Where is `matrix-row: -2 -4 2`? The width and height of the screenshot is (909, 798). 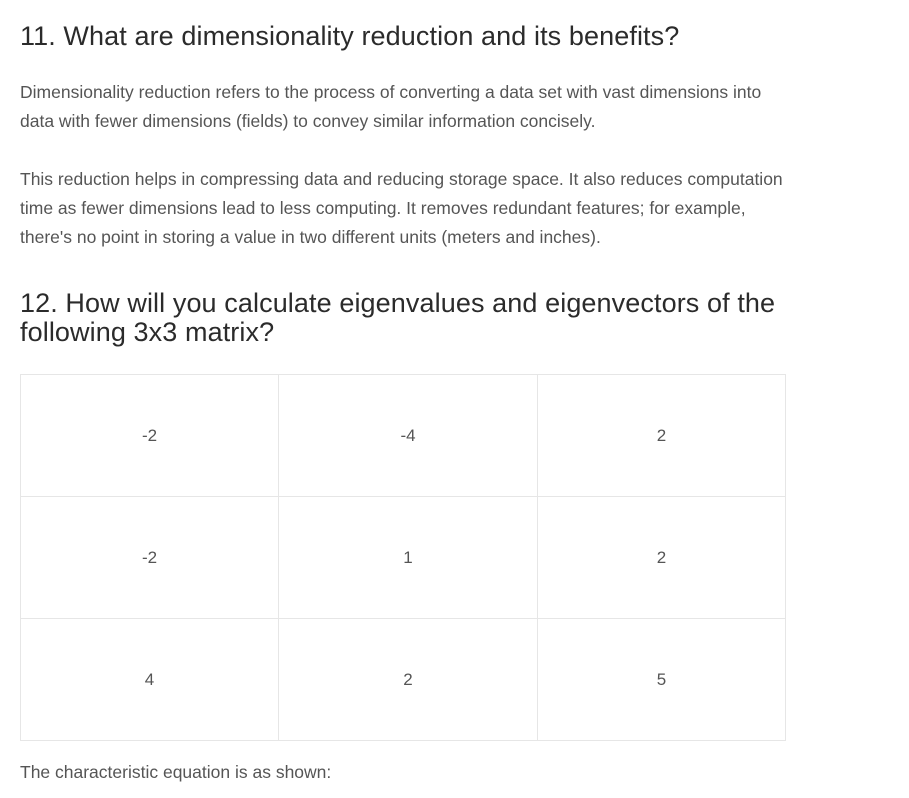 matrix-row: -2 -4 2 is located at coordinates (403, 435).